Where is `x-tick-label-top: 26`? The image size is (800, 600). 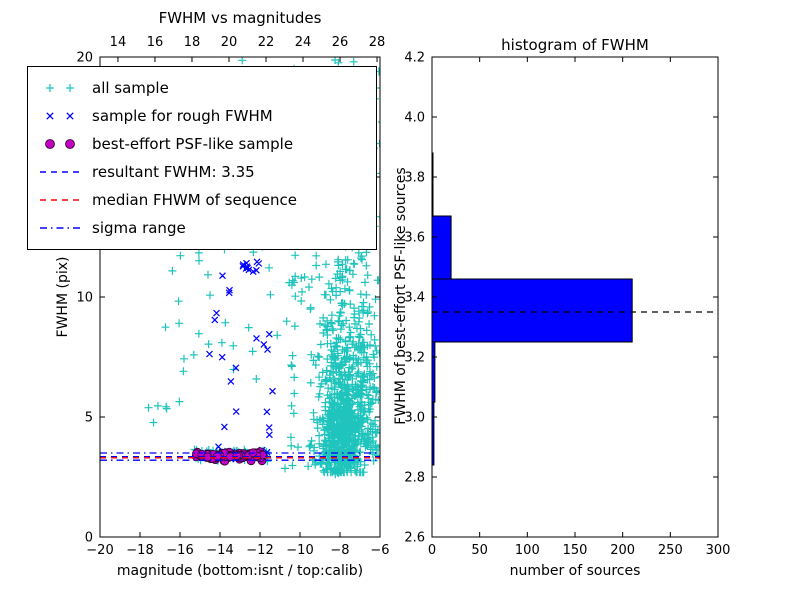 x-tick-label-top: 26 is located at coordinates (340, 42).